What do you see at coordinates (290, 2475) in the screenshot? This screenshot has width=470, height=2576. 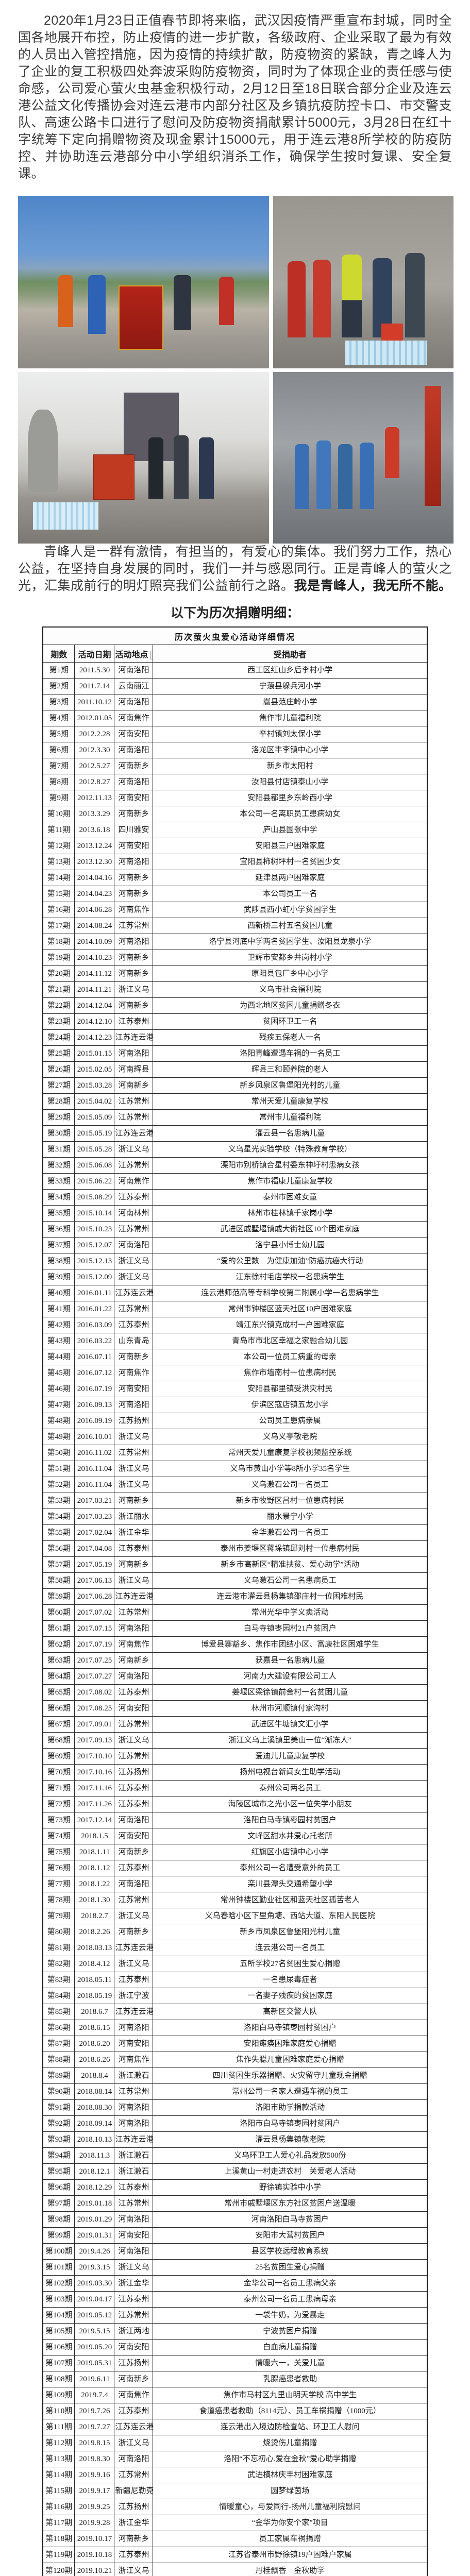 I see `recipient-cell: 武进横林庆丰村困难家庭` at bounding box center [290, 2475].